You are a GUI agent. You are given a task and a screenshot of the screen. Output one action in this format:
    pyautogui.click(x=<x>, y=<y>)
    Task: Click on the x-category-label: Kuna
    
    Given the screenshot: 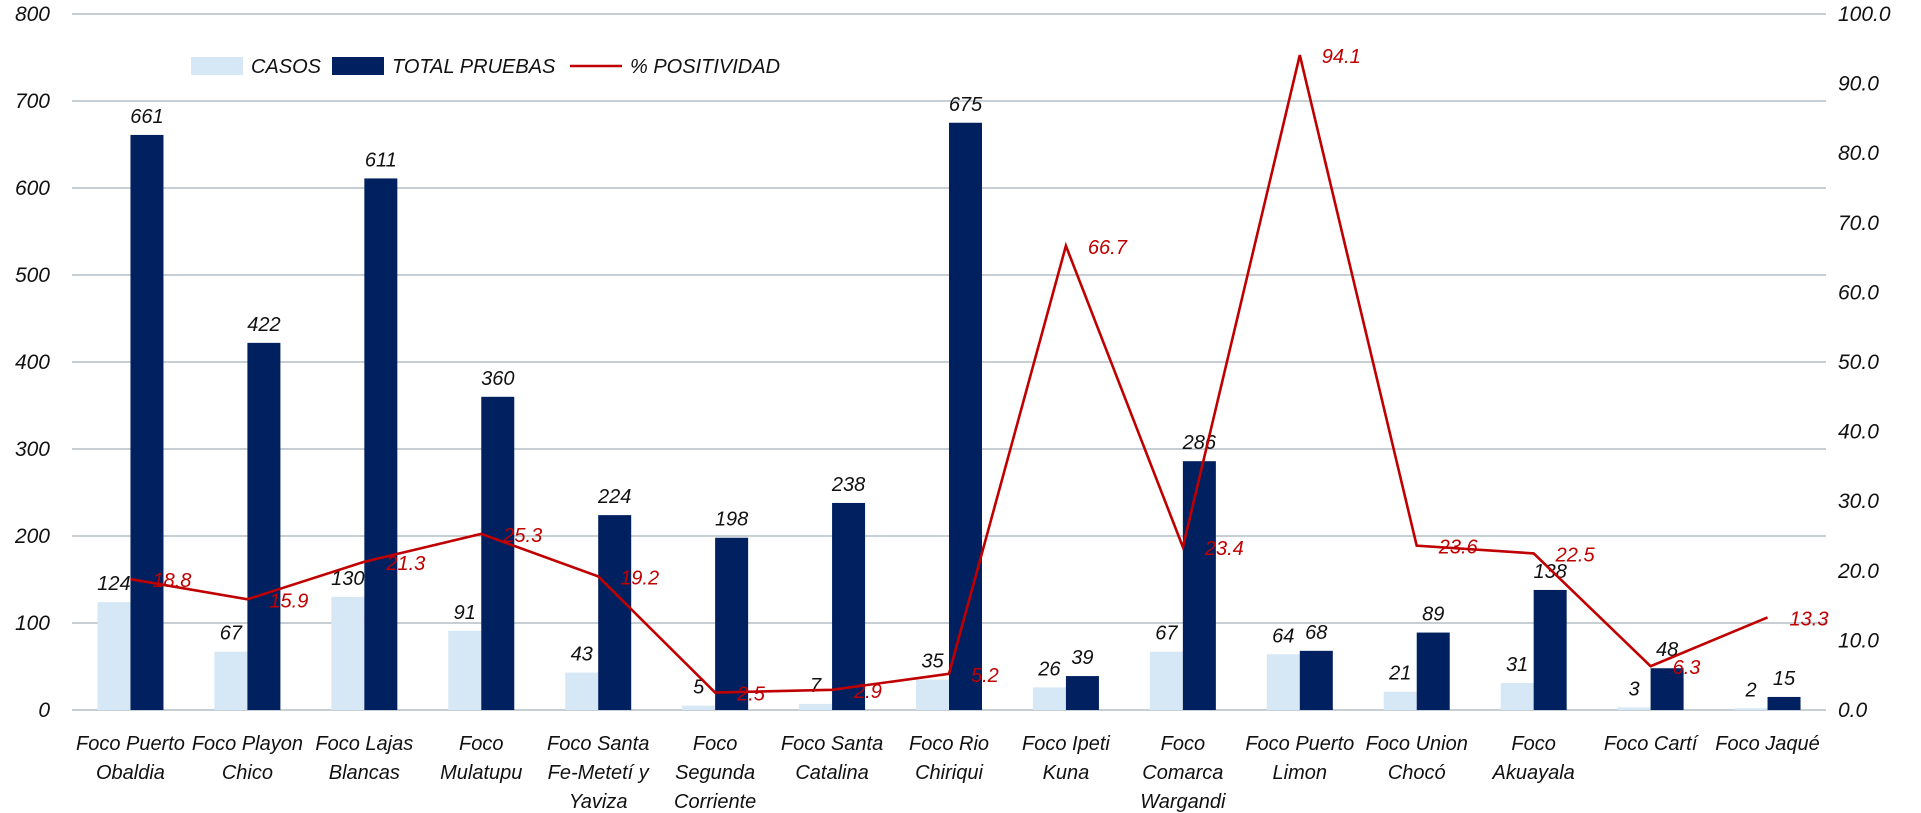 What is the action you would take?
    pyautogui.click(x=1066, y=773)
    